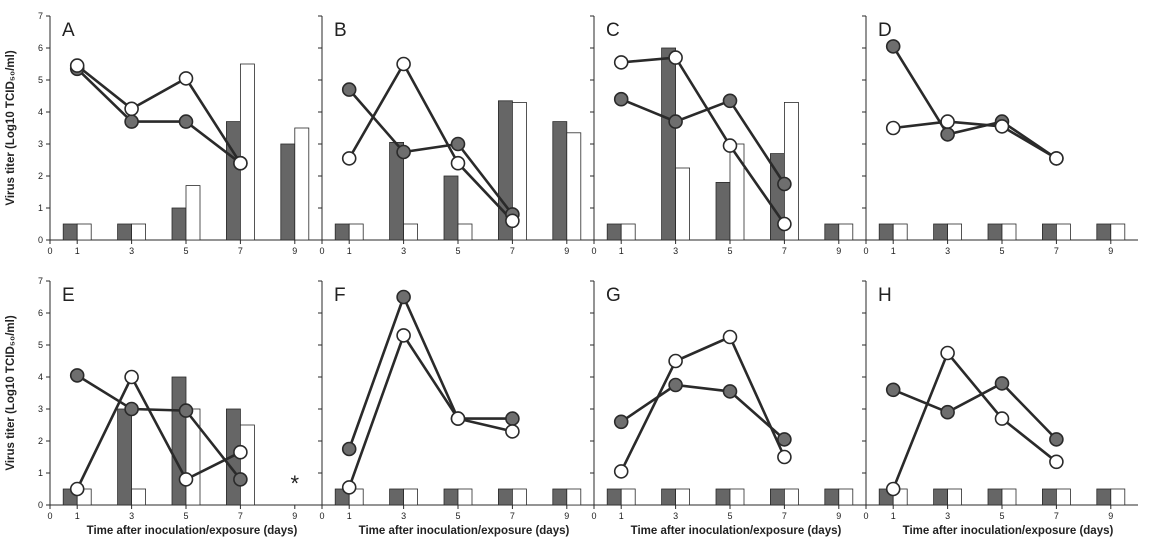 Image resolution: width=1160 pixels, height=542 pixels. I want to click on panel-letter: B, so click(340, 30).